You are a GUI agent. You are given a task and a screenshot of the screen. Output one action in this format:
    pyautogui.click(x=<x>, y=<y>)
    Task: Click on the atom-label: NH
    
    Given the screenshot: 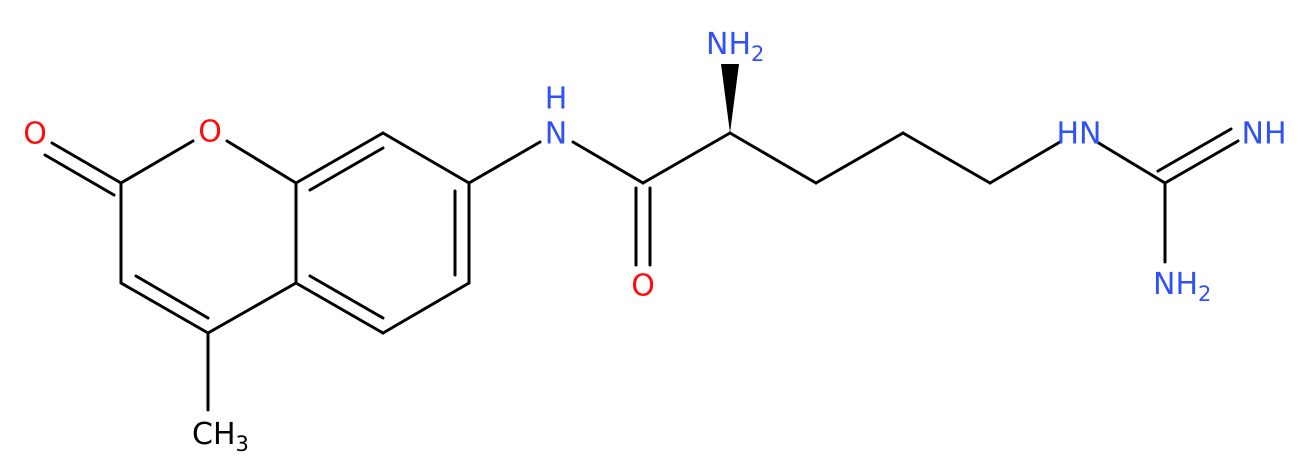 What is the action you would take?
    pyautogui.click(x=1264, y=134)
    